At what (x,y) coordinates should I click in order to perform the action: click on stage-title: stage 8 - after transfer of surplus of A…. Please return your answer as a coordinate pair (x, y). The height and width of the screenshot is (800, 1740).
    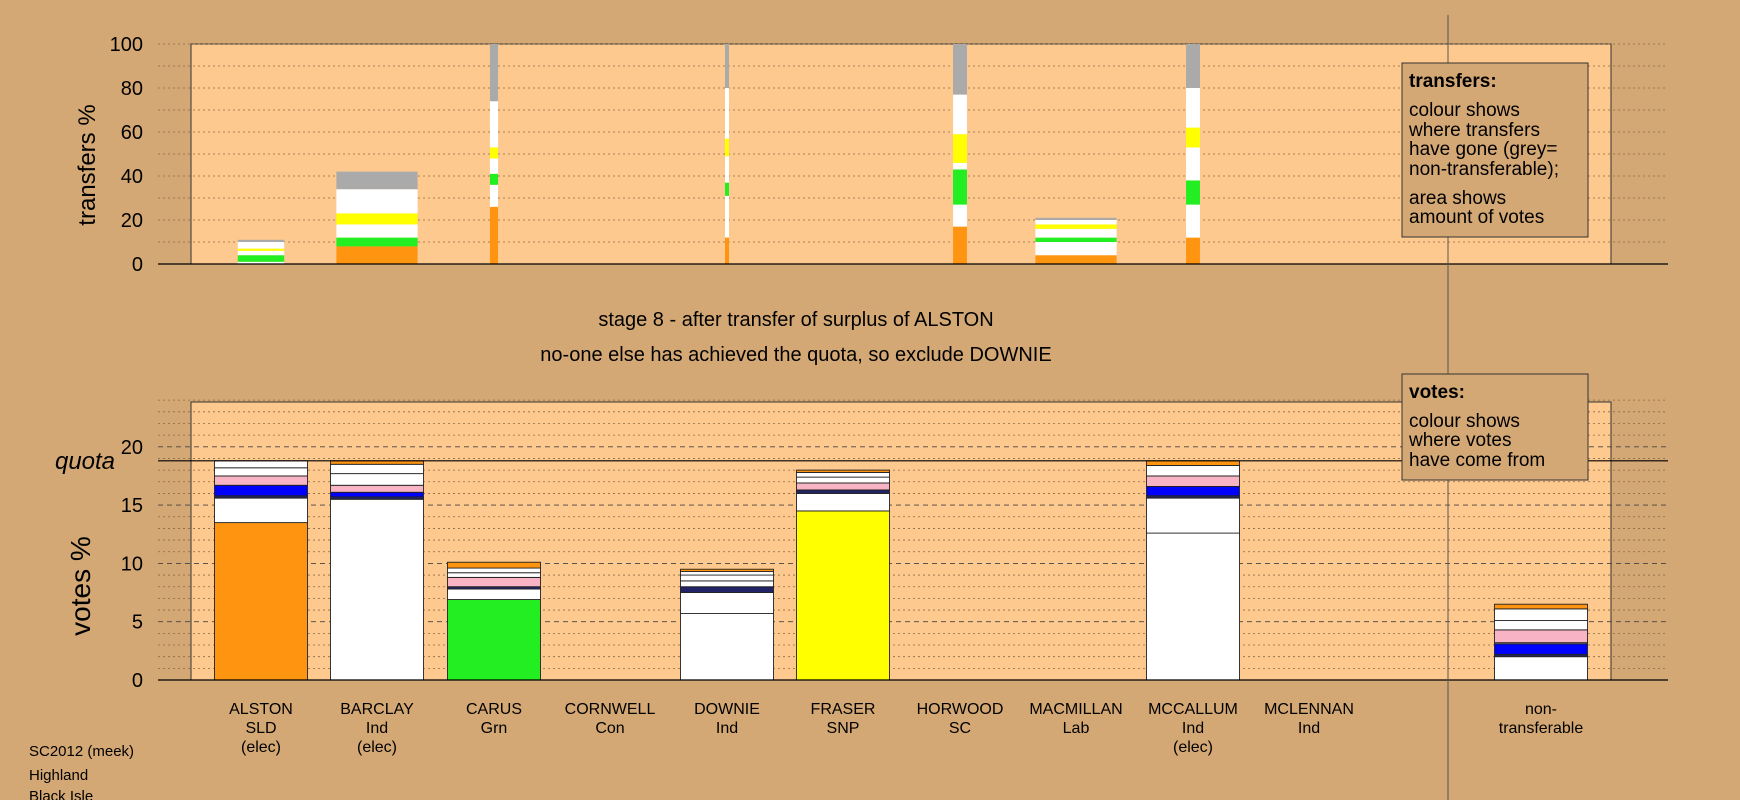
    Looking at the image, I should click on (795, 320).